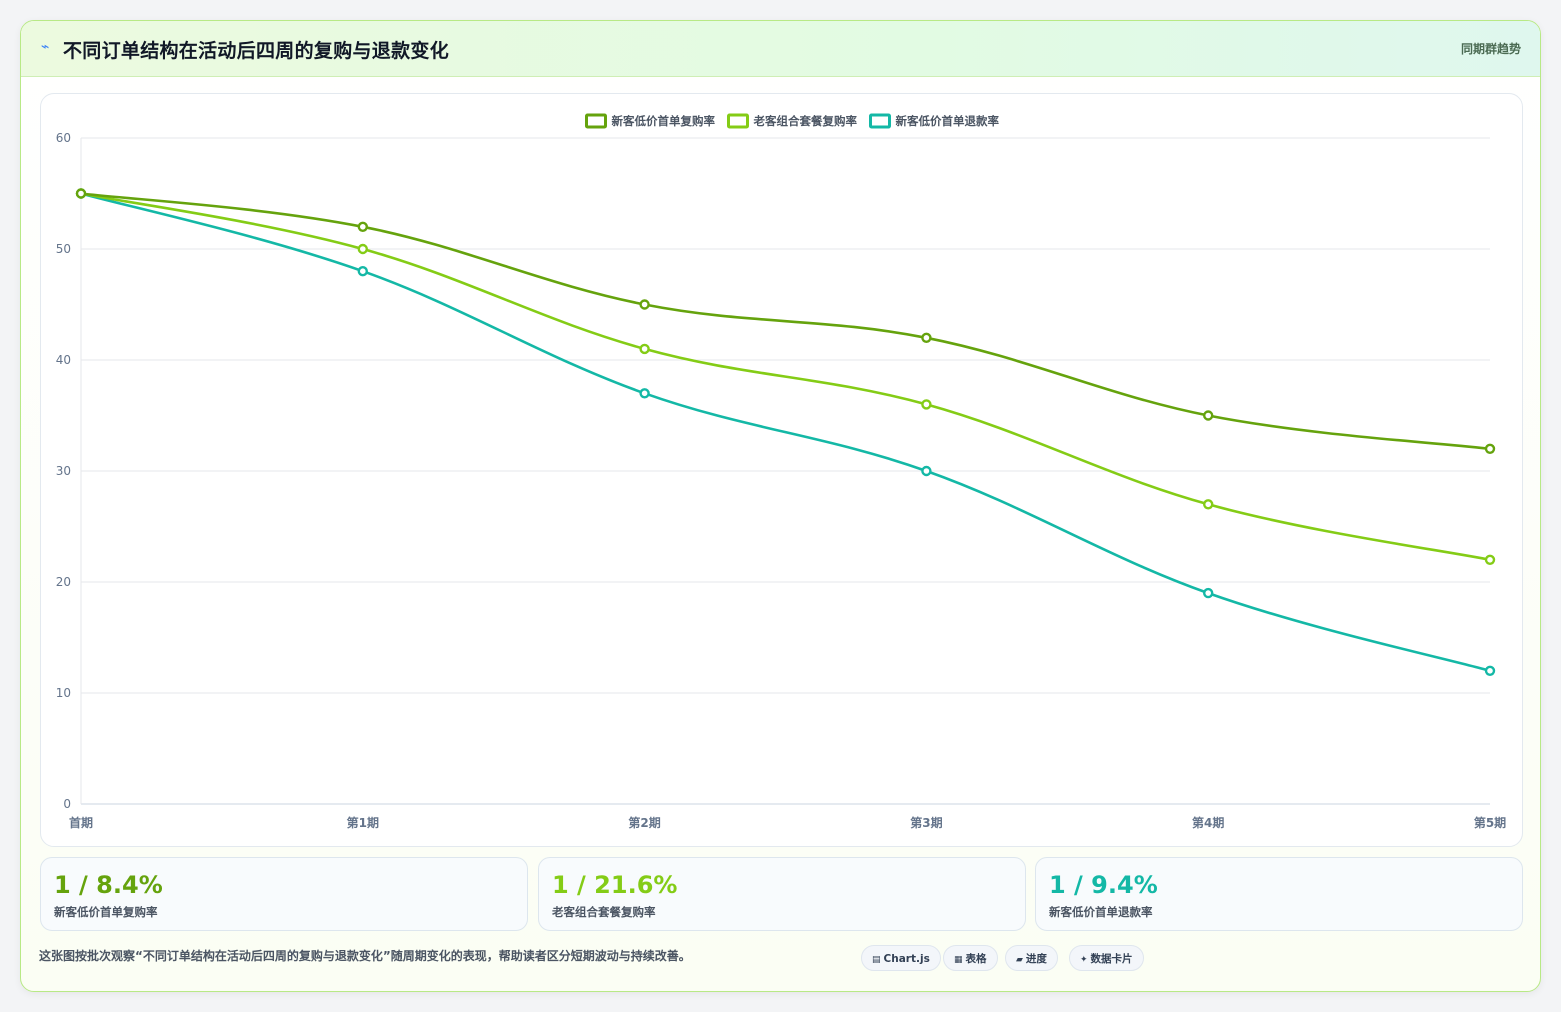 The height and width of the screenshot is (1012, 1561). Describe the element at coordinates (782, 894) in the screenshot. I see `stat-card-old-repurchase: 1 / 21.6% 老客组合套餐复购率` at that location.